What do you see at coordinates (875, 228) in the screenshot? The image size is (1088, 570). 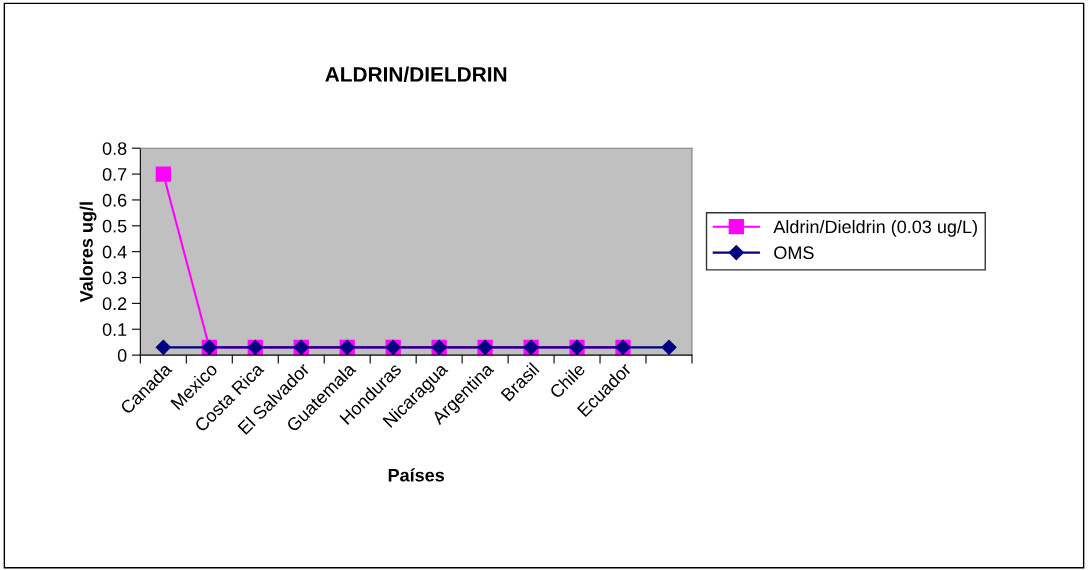 I see `legend-label: Aldrin/Dieldrin (0.03 ug/L)` at bounding box center [875, 228].